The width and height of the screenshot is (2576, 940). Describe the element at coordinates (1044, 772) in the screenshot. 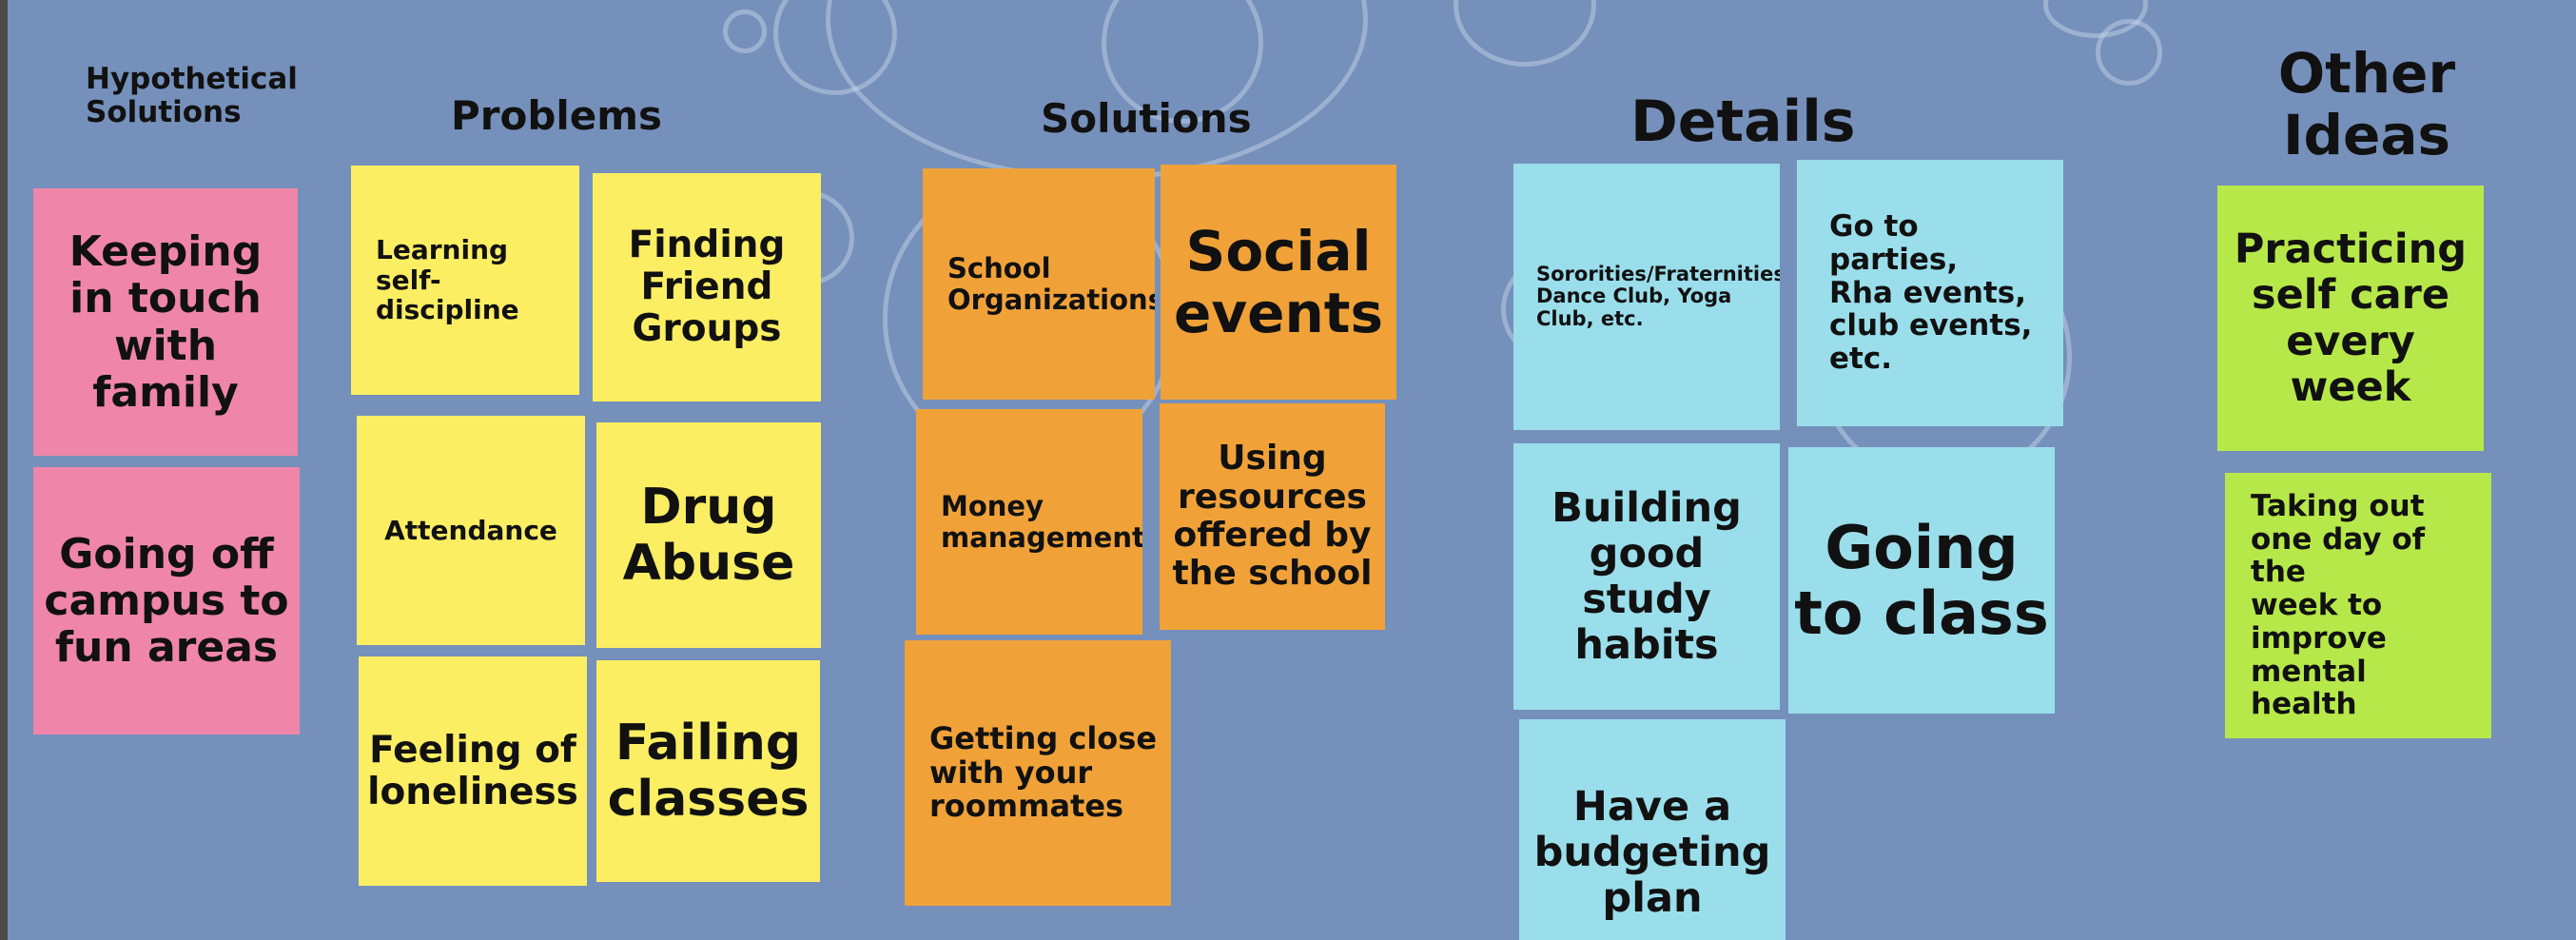

I see `sticky-note-text: Getting close with your roommates` at that location.